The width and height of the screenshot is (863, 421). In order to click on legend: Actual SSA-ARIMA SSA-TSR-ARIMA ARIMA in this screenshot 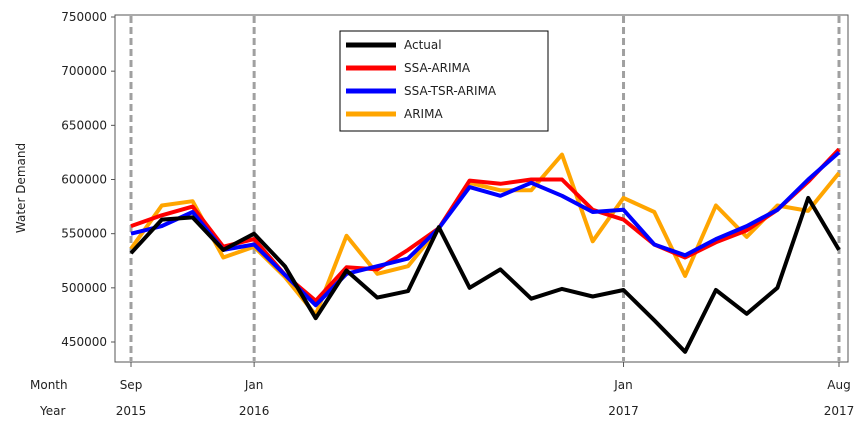, I will do `click(444, 81)`.